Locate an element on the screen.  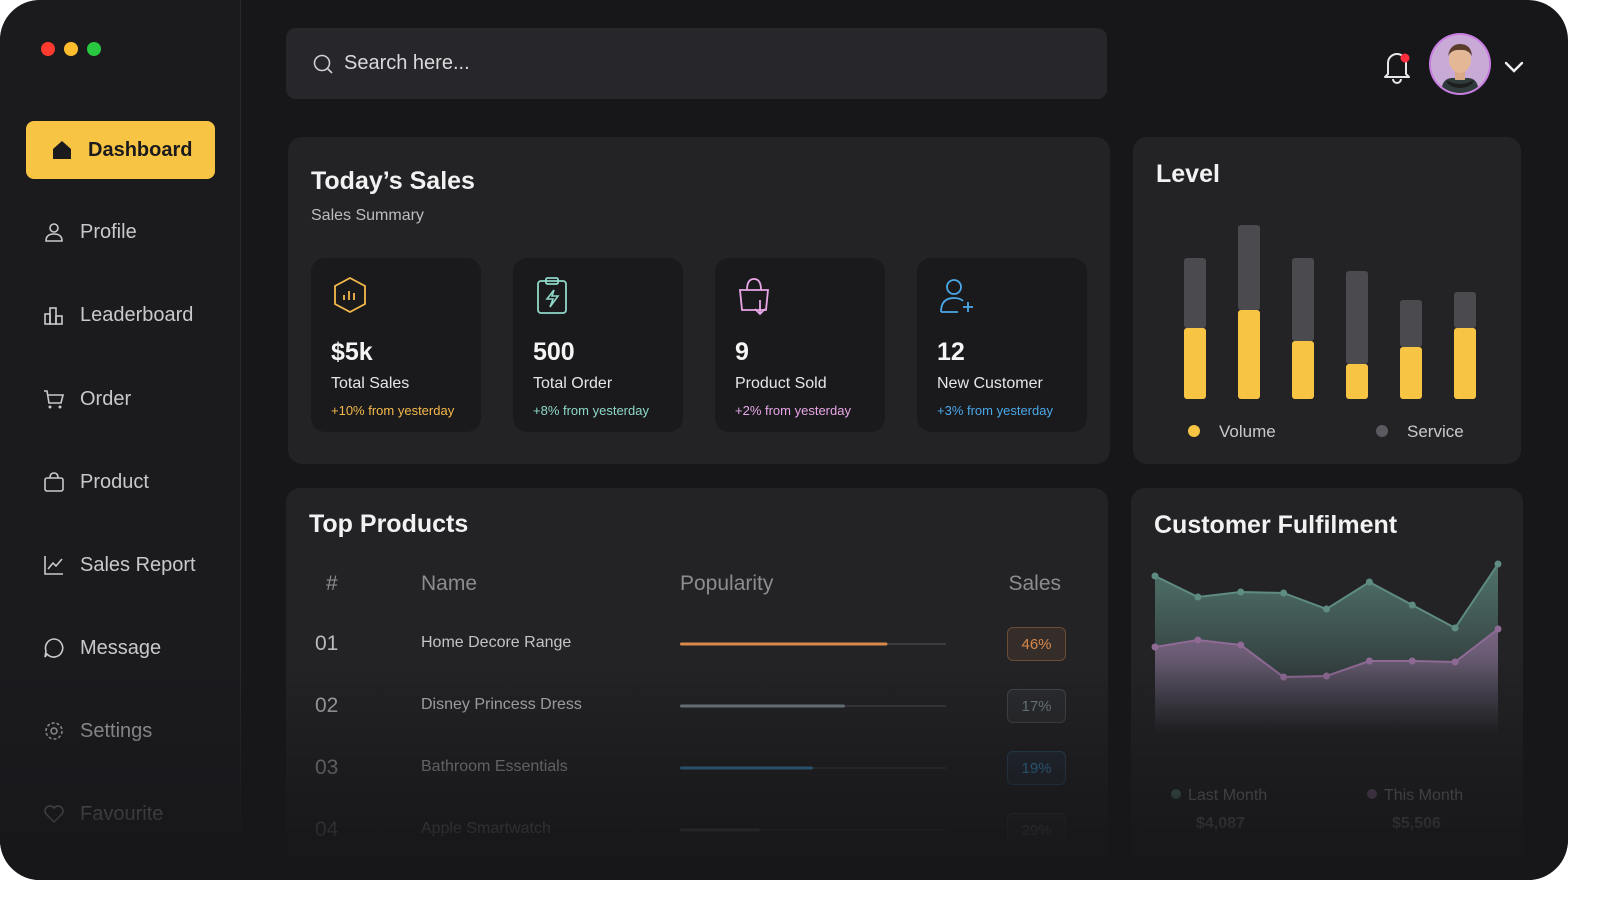
card-label: New Customer is located at coordinates (990, 383).